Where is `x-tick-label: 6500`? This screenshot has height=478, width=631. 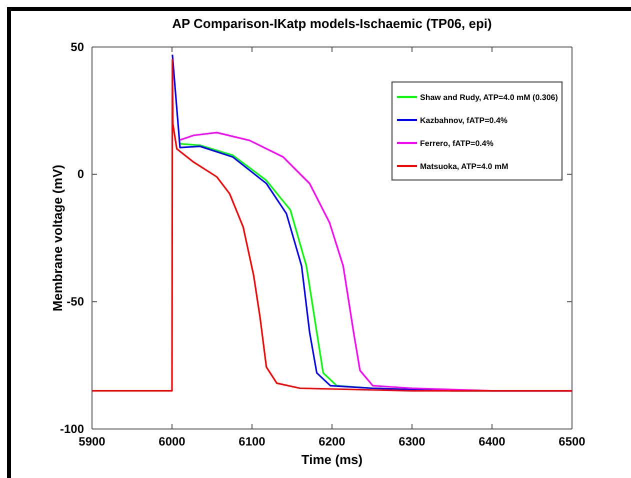 x-tick-label: 6500 is located at coordinates (572, 441).